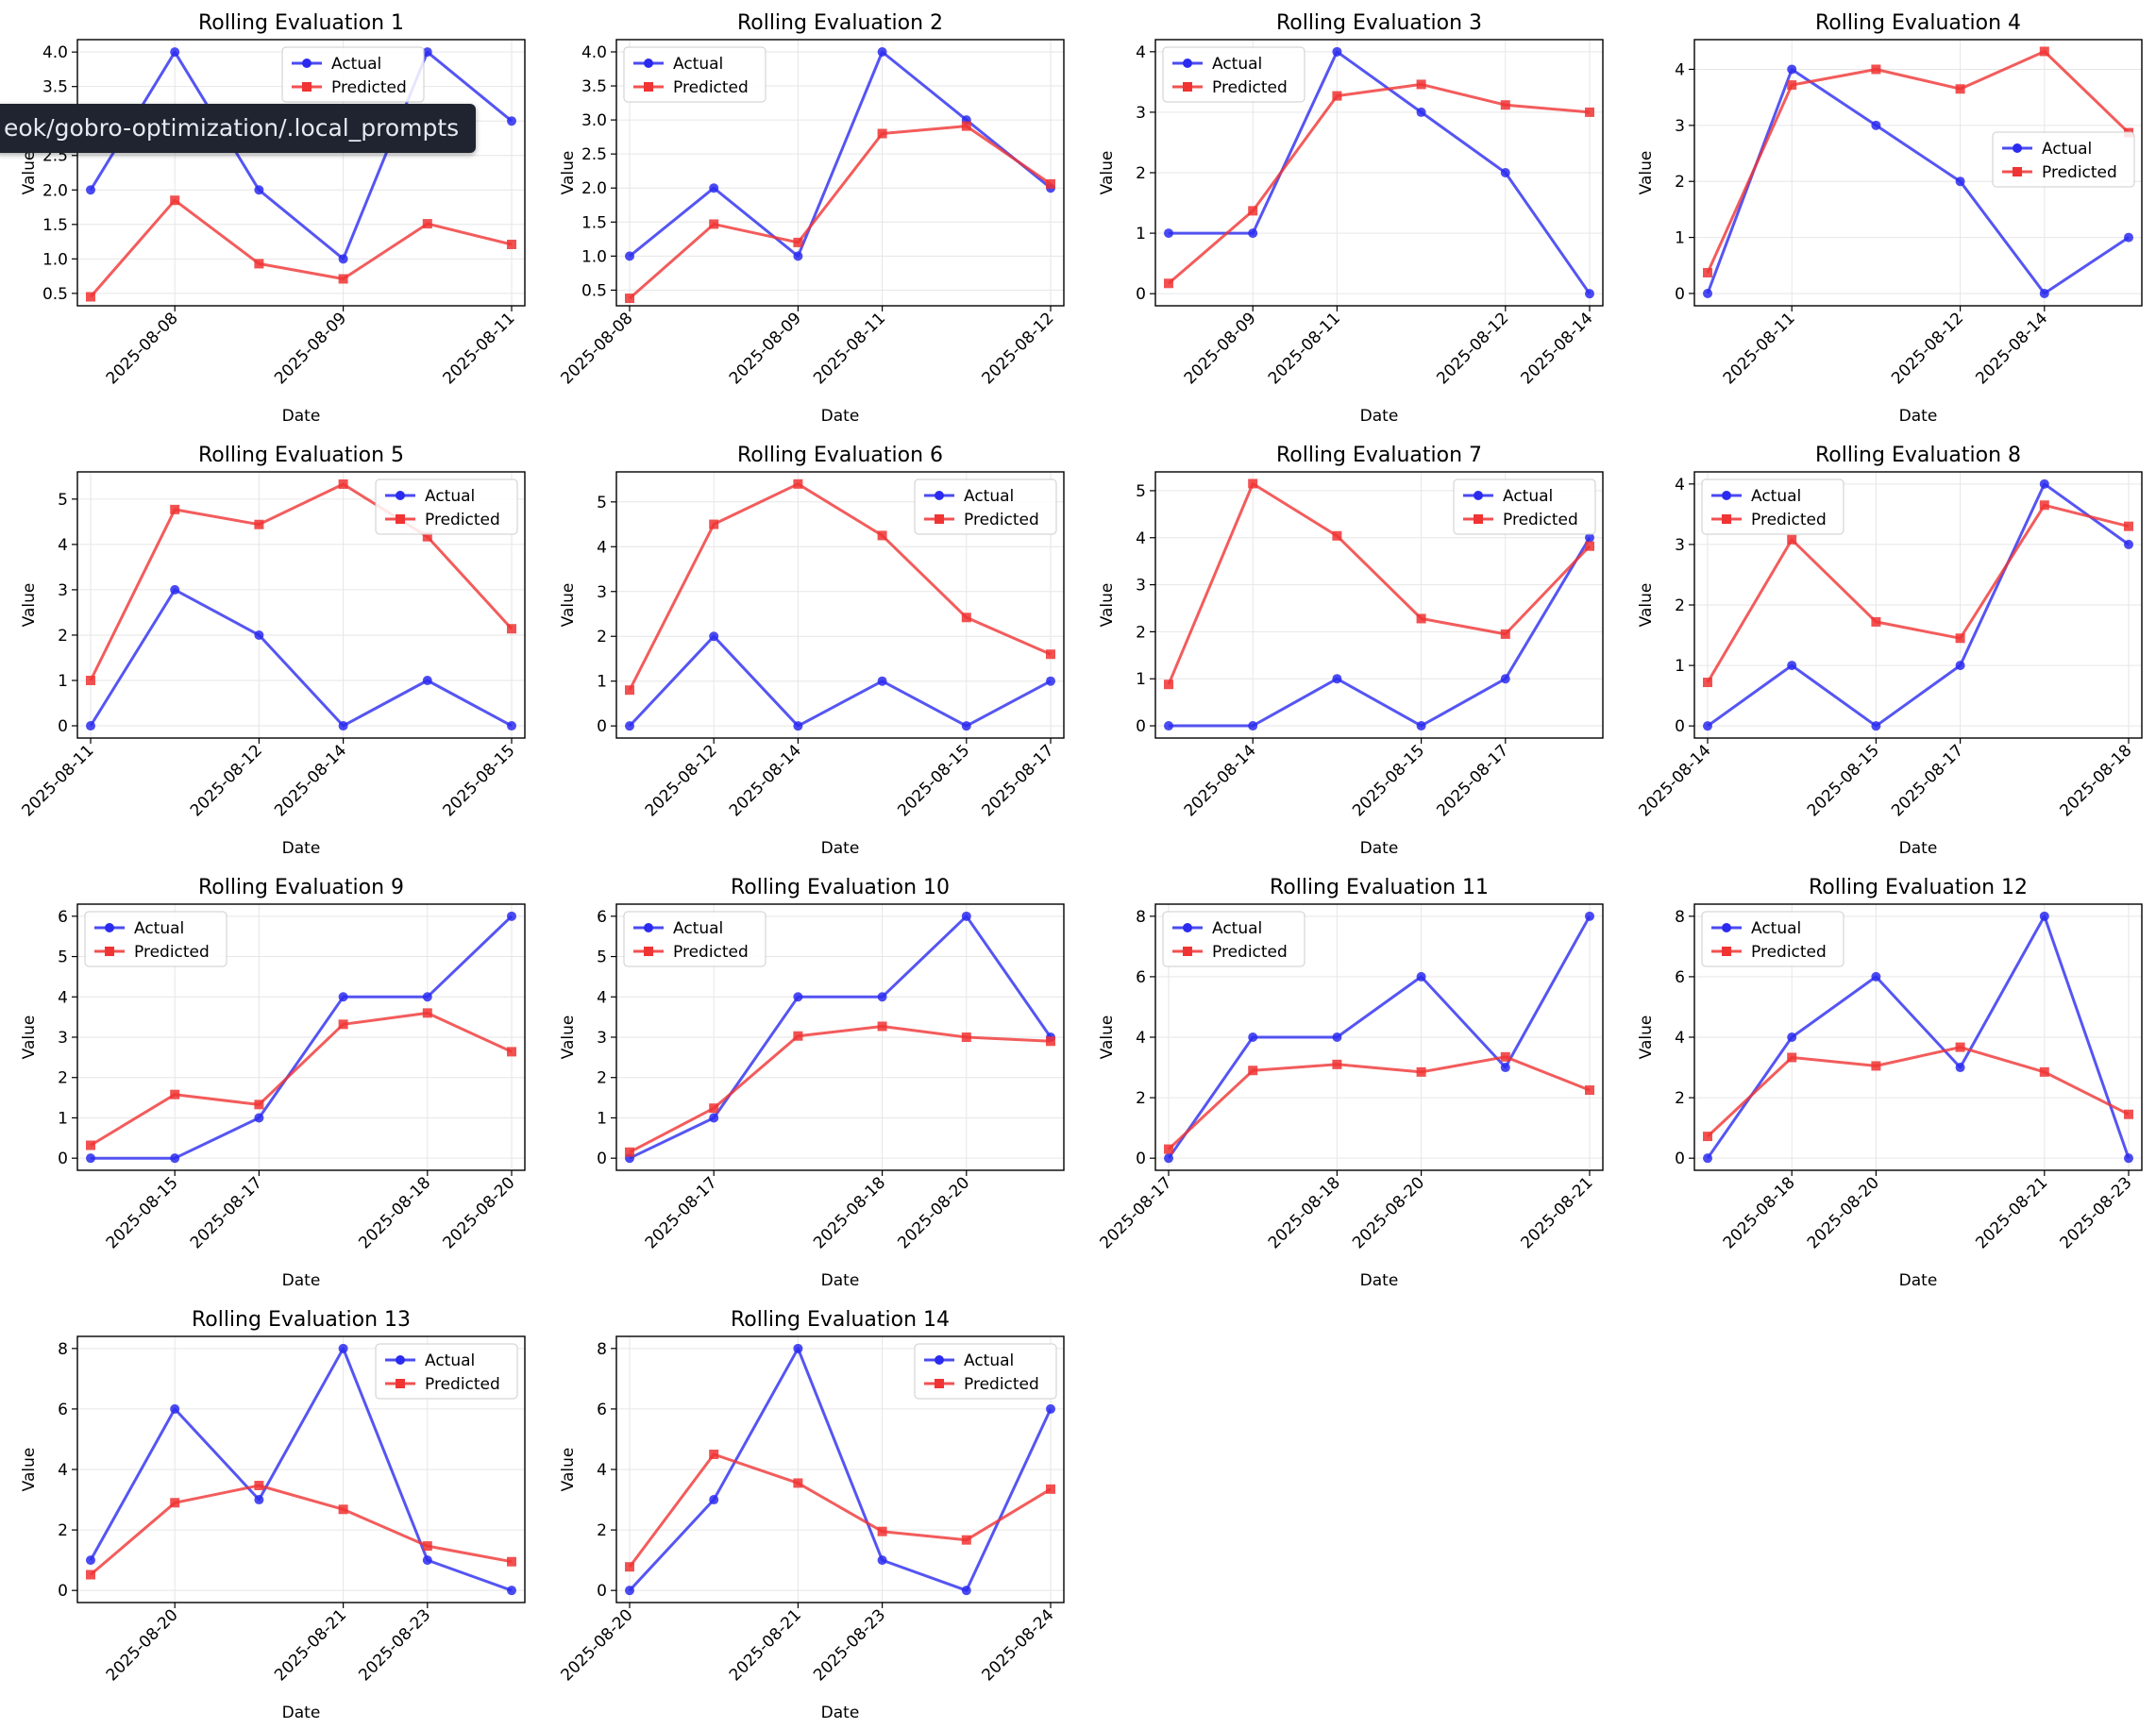 The height and width of the screenshot is (1729, 2156). What do you see at coordinates (142, 1212) in the screenshot?
I see `x-tick-label: 2025-08-15` at bounding box center [142, 1212].